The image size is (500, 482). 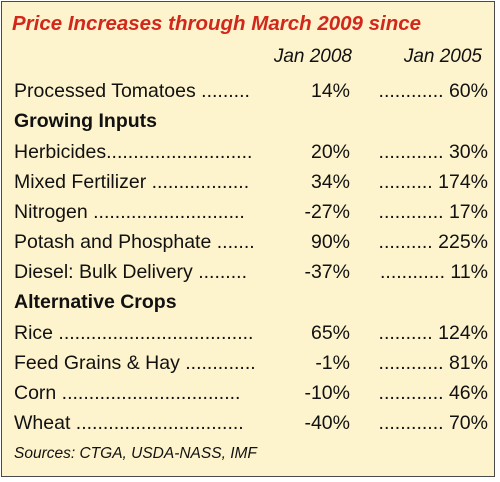 What do you see at coordinates (330, 333) in the screenshot?
I see `value-jan-2008: 65%` at bounding box center [330, 333].